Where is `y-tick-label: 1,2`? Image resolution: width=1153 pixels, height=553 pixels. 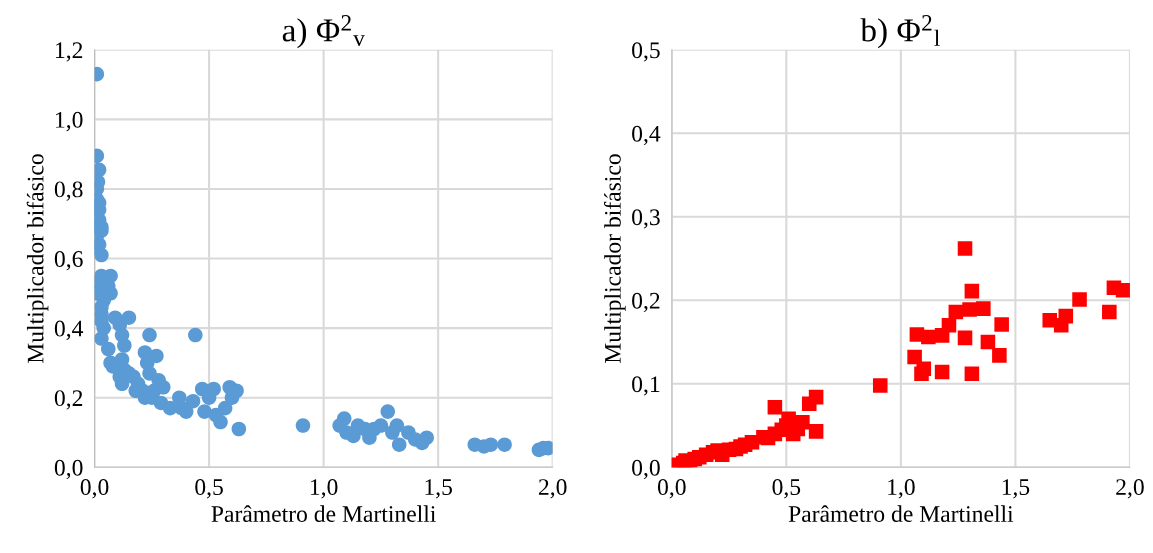
y-tick-label: 1,2 is located at coordinates (69, 52).